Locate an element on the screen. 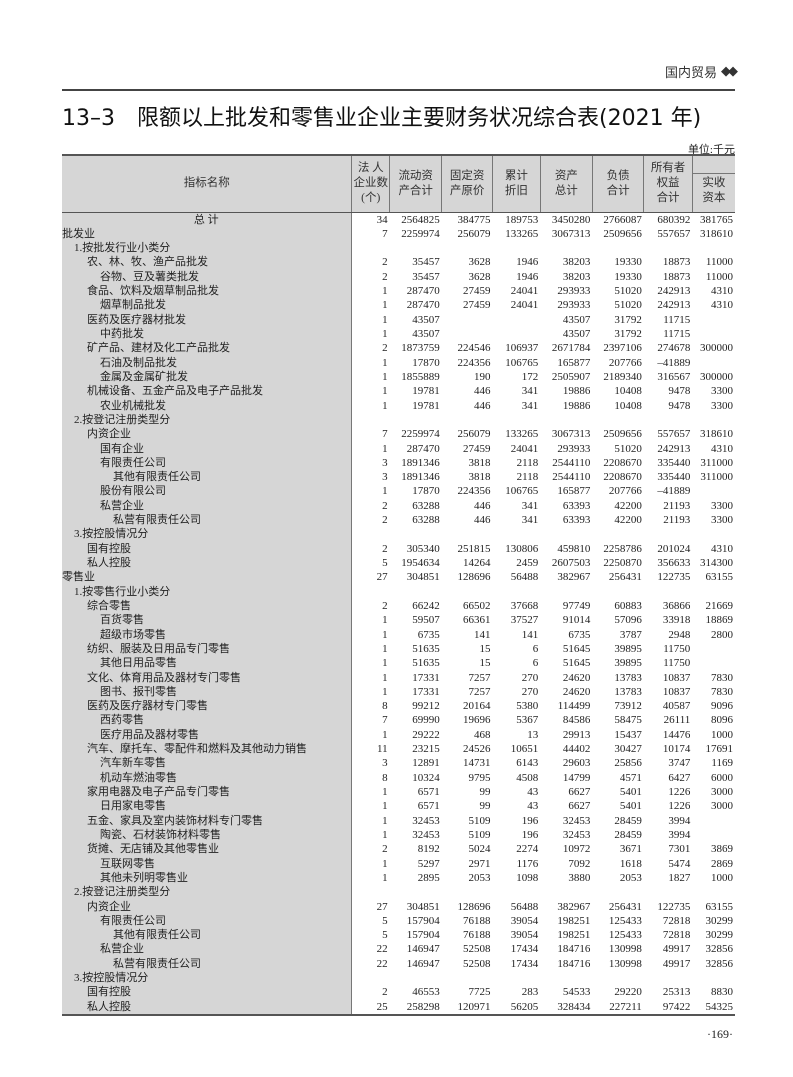 The height and width of the screenshot is (1077, 793). cell-liabilities: 51020 is located at coordinates (628, 291).